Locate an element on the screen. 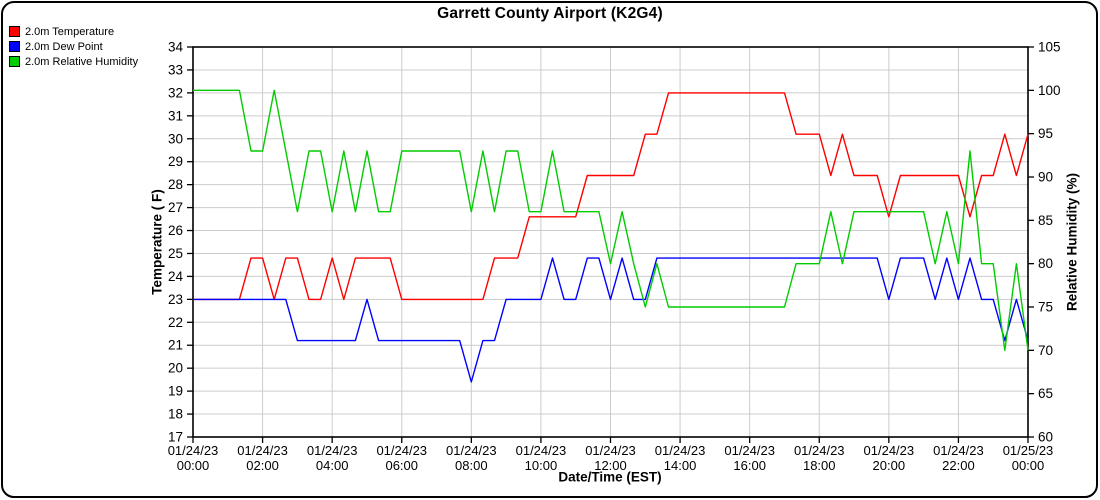 Image resolution: width=1100 pixels, height=500 pixels. left-tick-label: 32 is located at coordinates (175, 92).